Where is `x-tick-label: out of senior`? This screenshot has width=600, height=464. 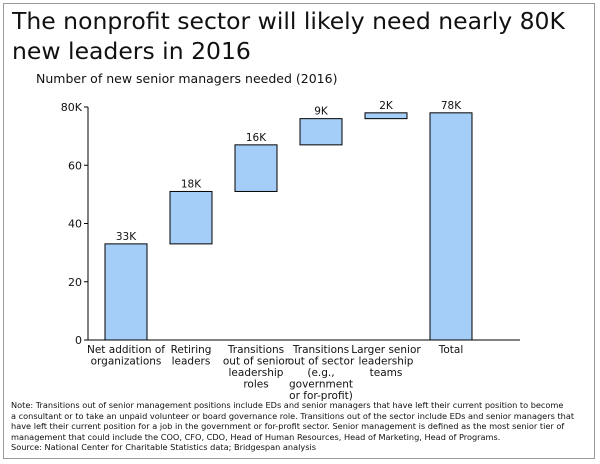
x-tick-label: out of senior is located at coordinates (256, 362).